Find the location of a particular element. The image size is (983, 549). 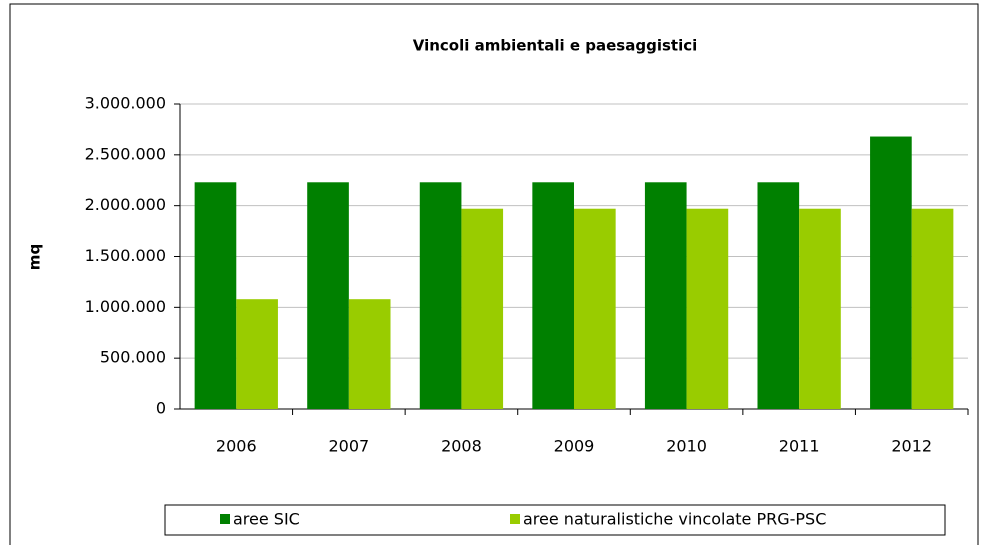

legend-label: aree naturalistiche vincolate PRG-PSC is located at coordinates (674, 519).